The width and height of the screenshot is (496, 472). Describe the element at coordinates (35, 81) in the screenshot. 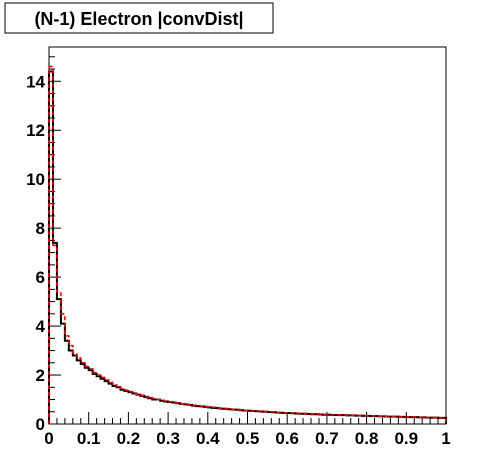

I see `y-tick-label: 14` at that location.